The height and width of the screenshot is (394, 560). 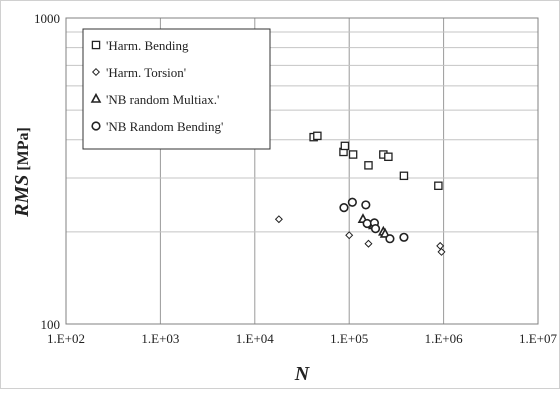 I want to click on legend-label: 'NB Random Bending', so click(x=164, y=126).